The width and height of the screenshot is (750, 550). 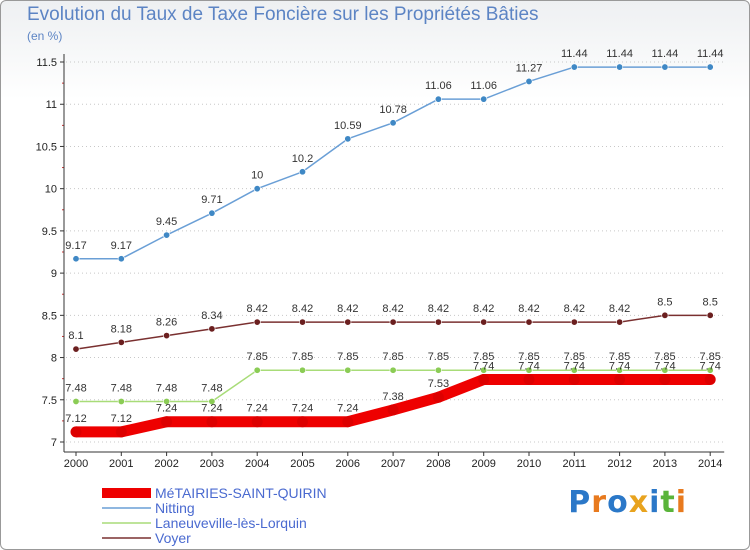 I want to click on y-tick-label: 11.5, so click(x=46, y=63).